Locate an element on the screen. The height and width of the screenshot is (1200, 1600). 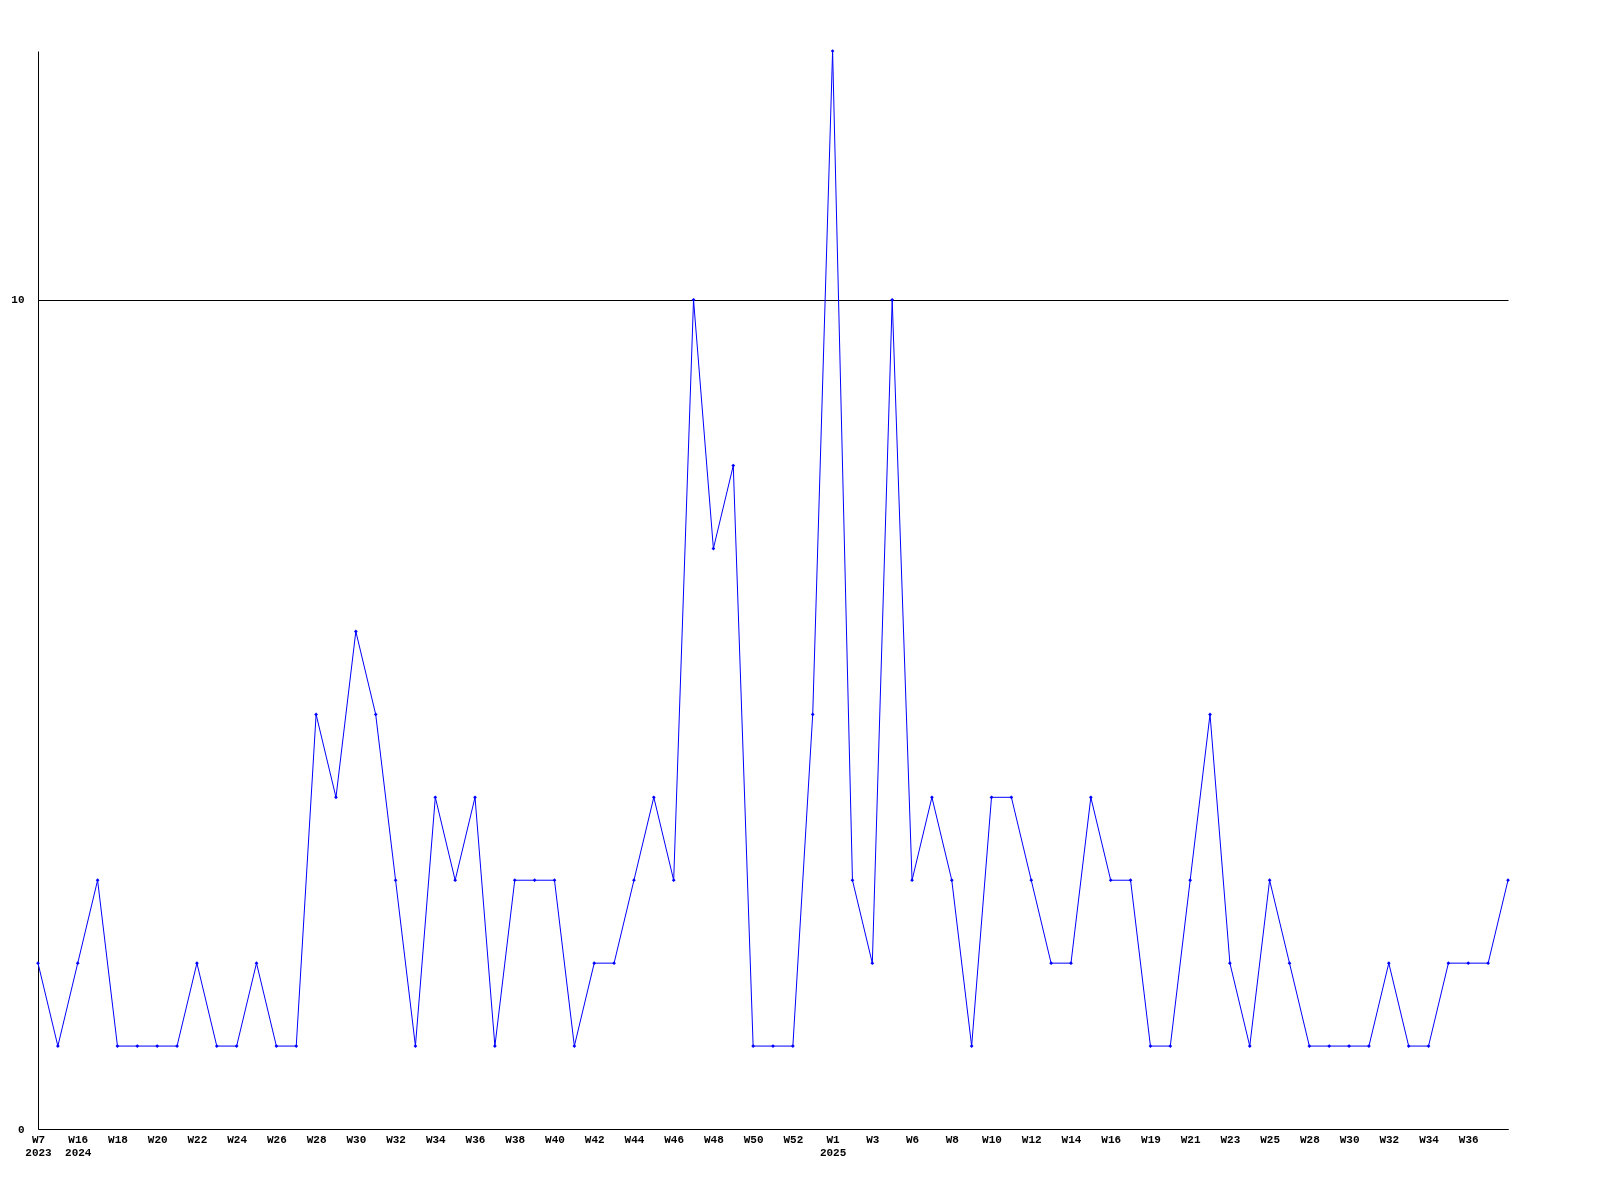
x-tick-label: W25 is located at coordinates (1270, 1139).